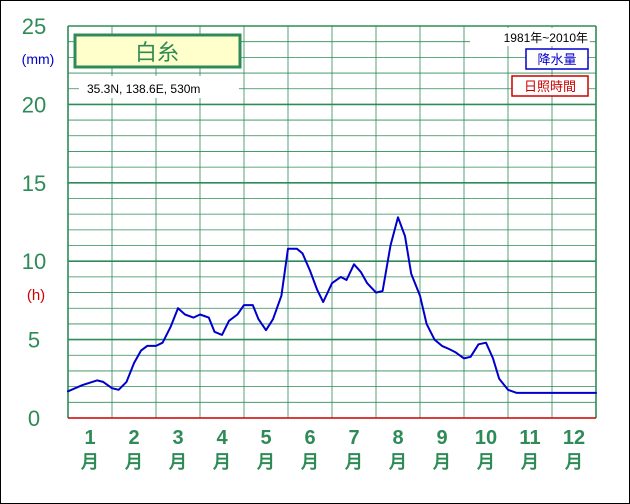 The width and height of the screenshot is (630, 504). Describe the element at coordinates (38, 59) in the screenshot. I see `y-unit-left: (mm)` at that location.